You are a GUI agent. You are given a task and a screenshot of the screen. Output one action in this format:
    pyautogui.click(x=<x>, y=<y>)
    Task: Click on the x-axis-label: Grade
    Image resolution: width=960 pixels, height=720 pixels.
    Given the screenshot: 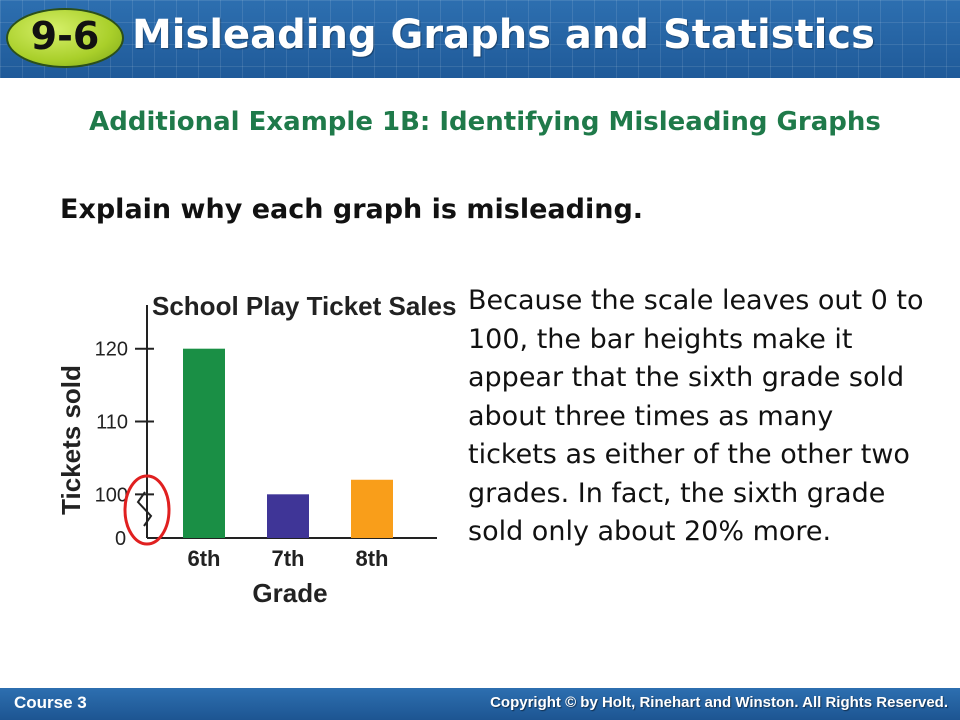 What is the action you would take?
    pyautogui.click(x=289, y=593)
    